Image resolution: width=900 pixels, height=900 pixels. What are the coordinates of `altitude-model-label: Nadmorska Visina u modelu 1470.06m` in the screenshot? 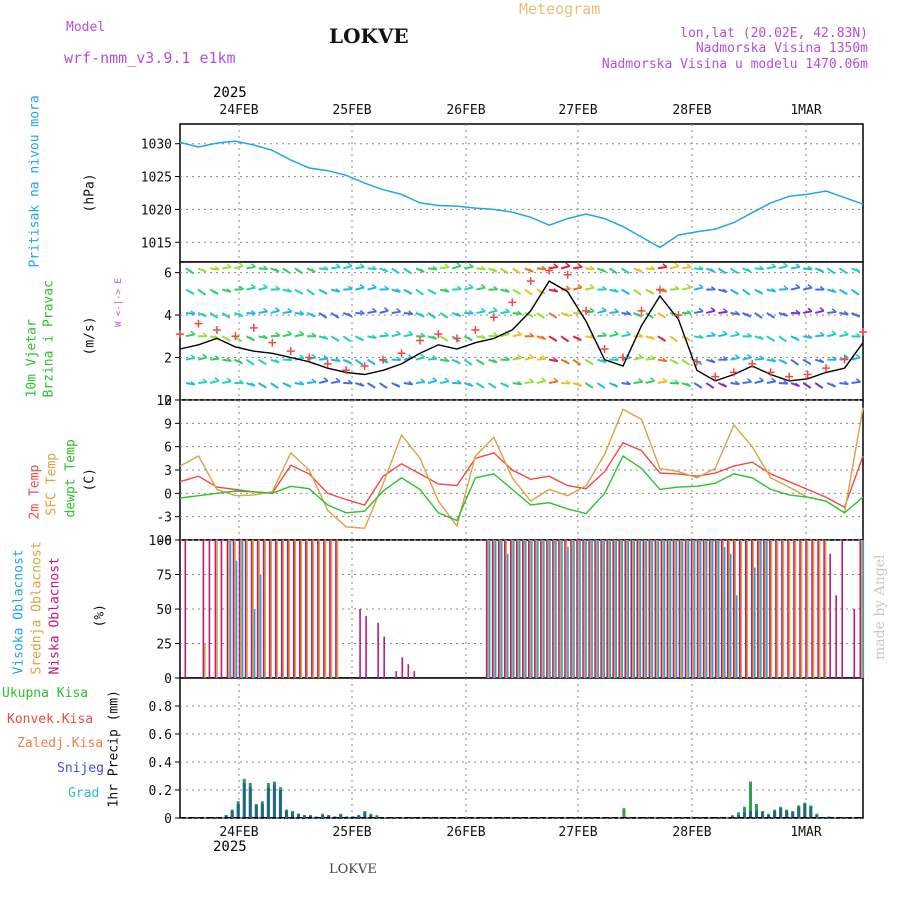 It's located at (734, 64).